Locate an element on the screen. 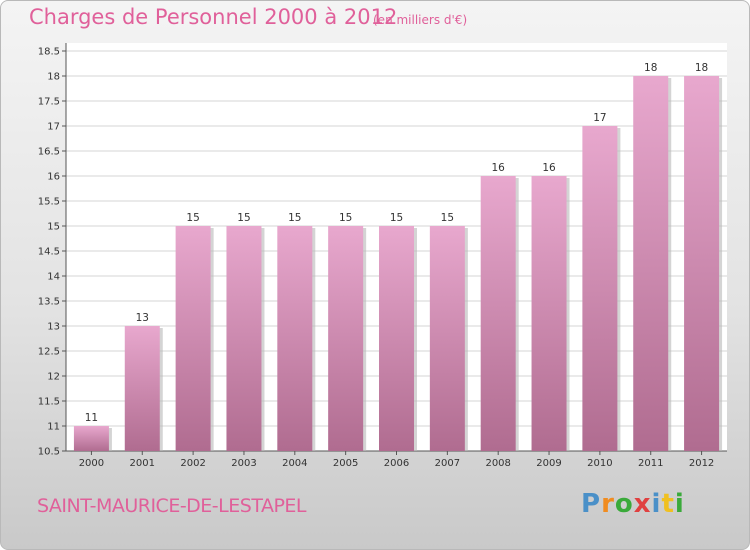  x-tick-label: 2011 is located at coordinates (650, 463).